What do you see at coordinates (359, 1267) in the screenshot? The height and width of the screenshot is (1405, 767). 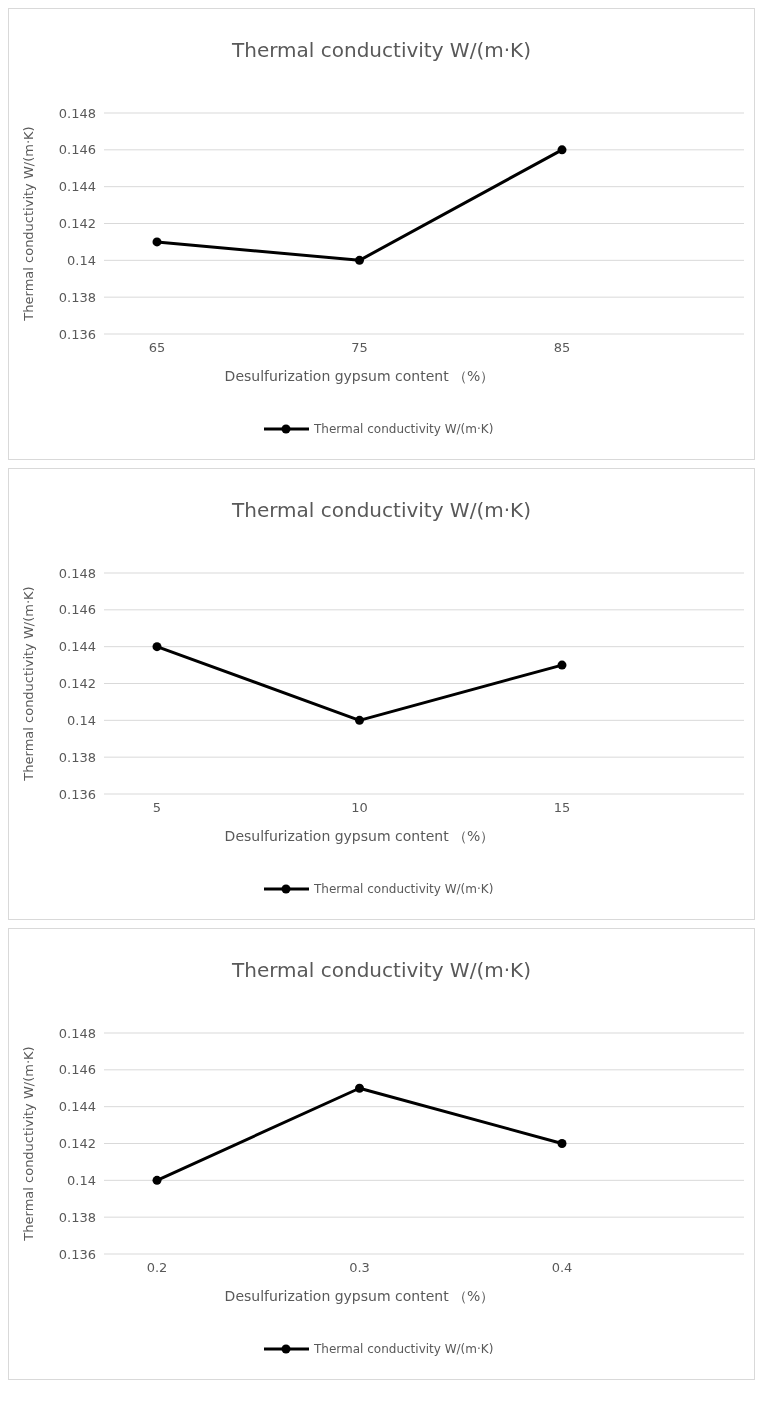 I see `x-tick-label: 0.3` at bounding box center [359, 1267].